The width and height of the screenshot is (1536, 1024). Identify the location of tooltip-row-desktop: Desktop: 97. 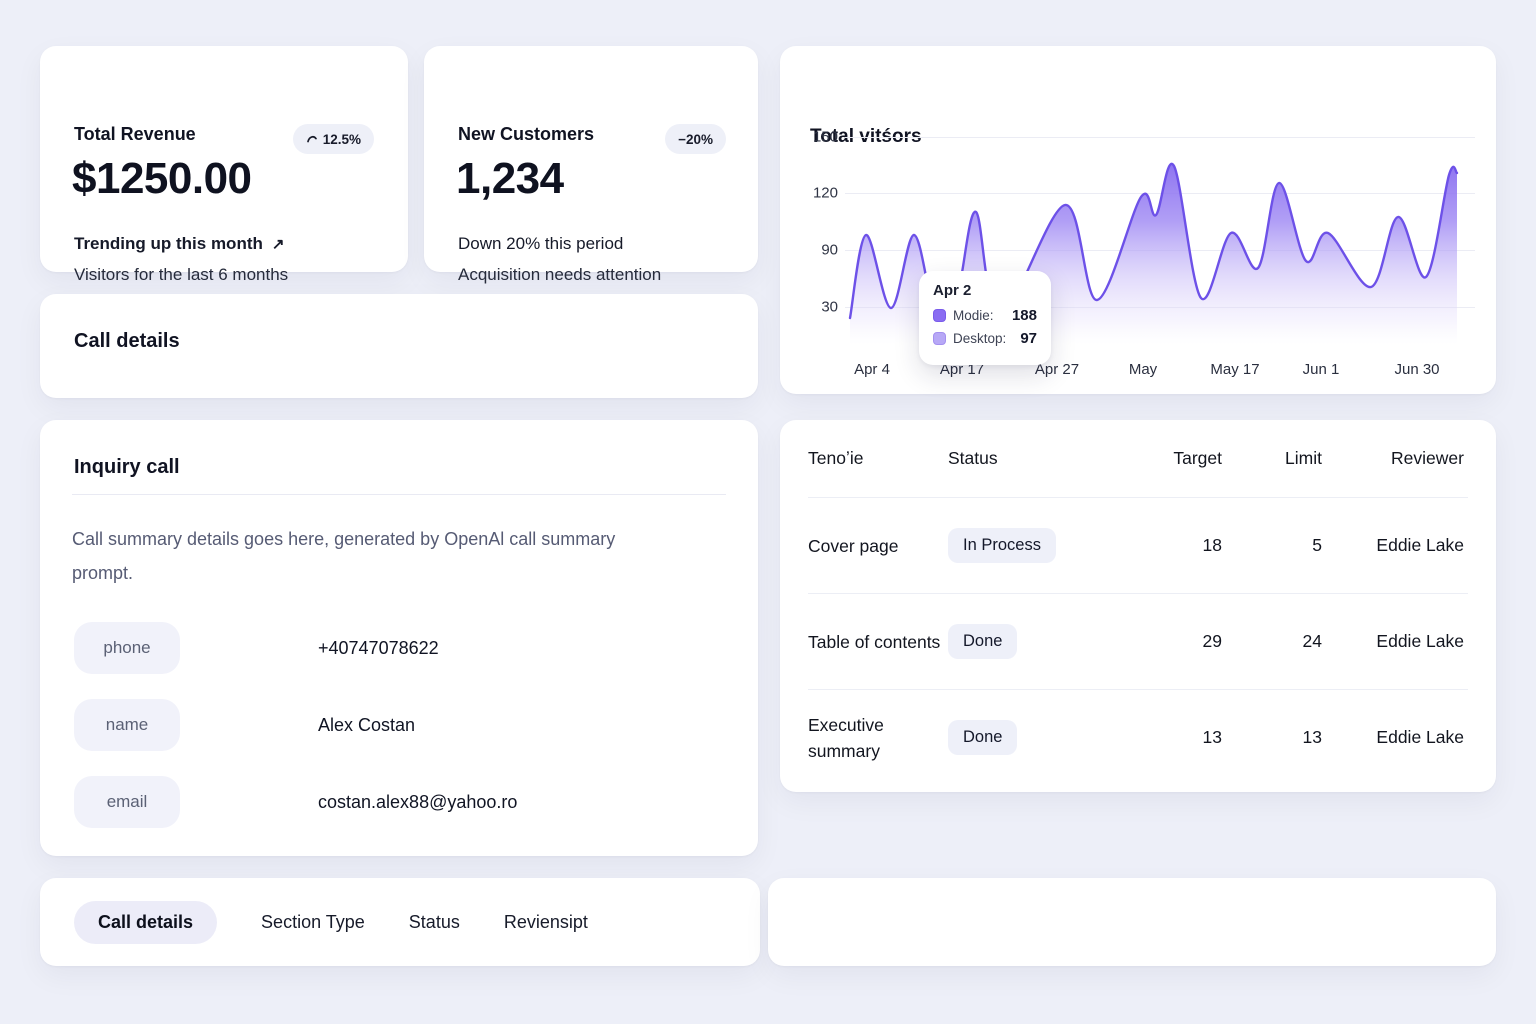
(985, 338).